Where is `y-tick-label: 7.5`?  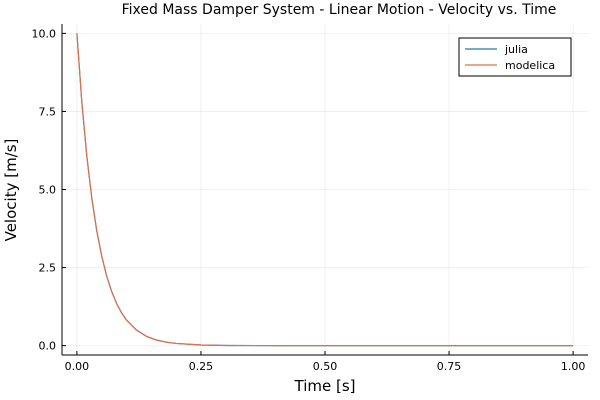 y-tick-label: 7.5 is located at coordinates (48, 111).